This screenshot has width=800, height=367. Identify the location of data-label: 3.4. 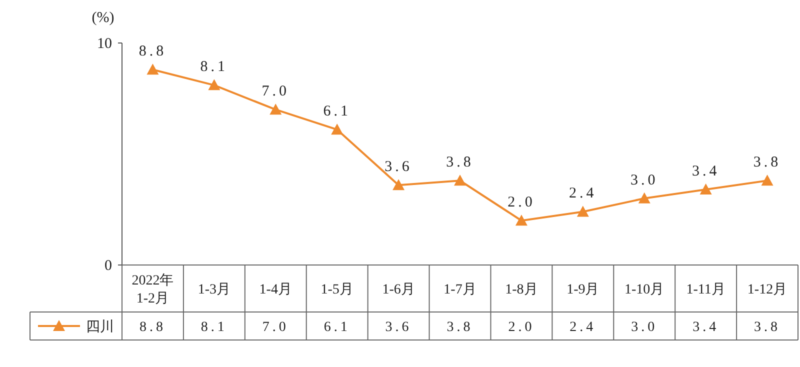
(706, 327).